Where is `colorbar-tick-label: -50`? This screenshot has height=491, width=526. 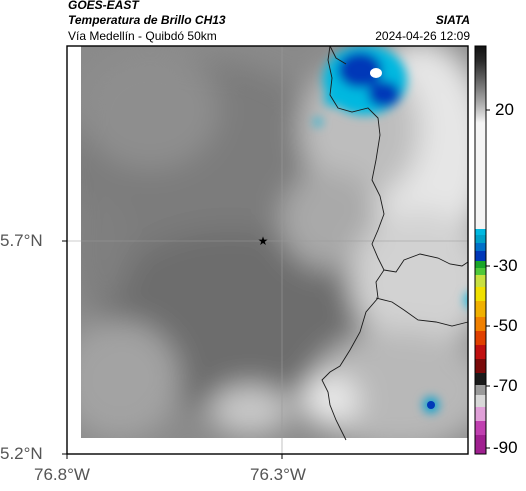 colorbar-tick-label: -50 is located at coordinates (505, 325).